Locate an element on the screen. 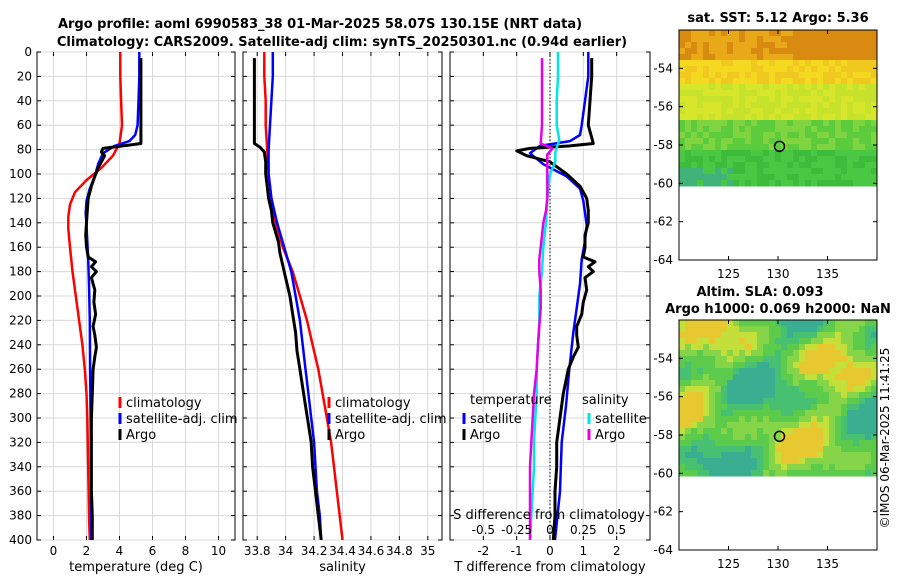  series-line-temperature-argo is located at coordinates (556, 299).